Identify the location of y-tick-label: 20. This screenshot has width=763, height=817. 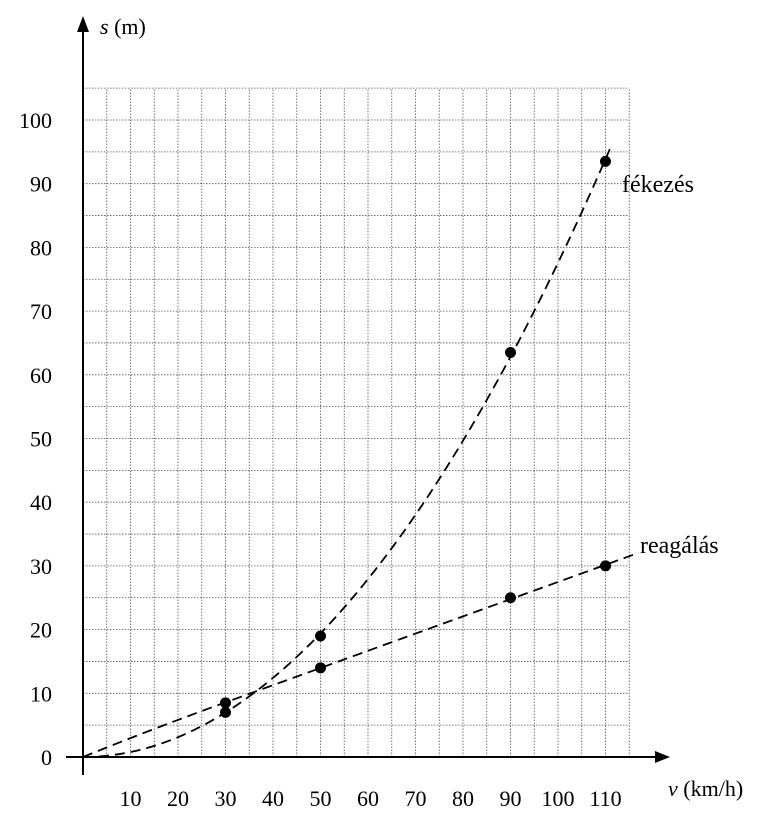
(41, 630).